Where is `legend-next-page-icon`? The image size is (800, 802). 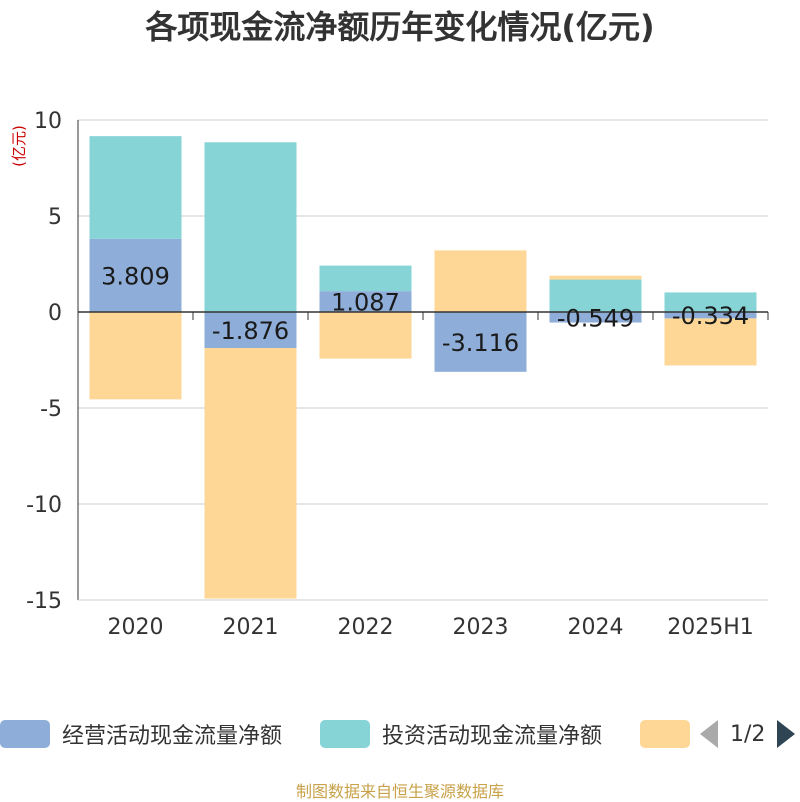 legend-next-page-icon is located at coordinates (786, 734).